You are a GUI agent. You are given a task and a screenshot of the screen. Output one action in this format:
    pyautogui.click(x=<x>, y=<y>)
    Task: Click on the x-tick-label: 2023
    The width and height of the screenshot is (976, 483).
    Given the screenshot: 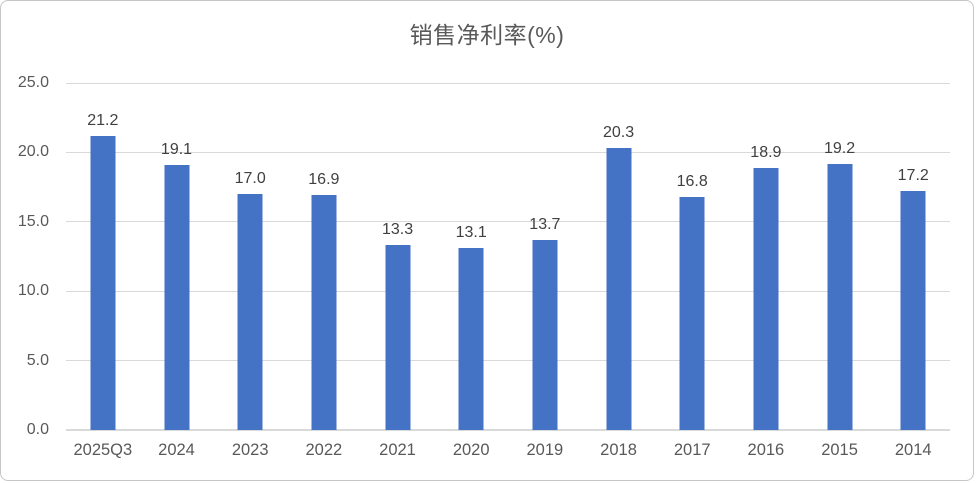 What is the action you would take?
    pyautogui.click(x=250, y=450)
    